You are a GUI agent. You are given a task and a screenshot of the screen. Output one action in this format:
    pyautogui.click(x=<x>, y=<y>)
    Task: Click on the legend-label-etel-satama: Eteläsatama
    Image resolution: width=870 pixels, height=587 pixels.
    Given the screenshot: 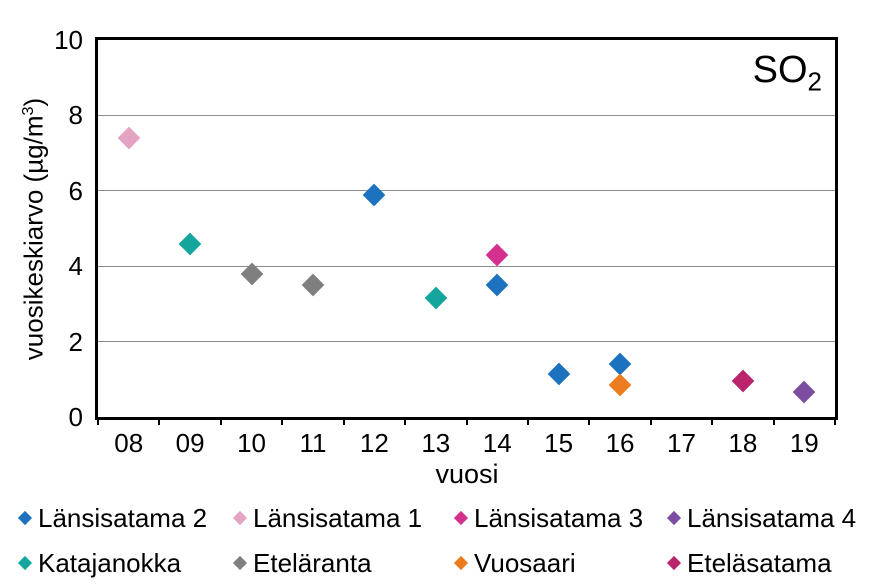 What is the action you would take?
    pyautogui.click(x=759, y=562)
    